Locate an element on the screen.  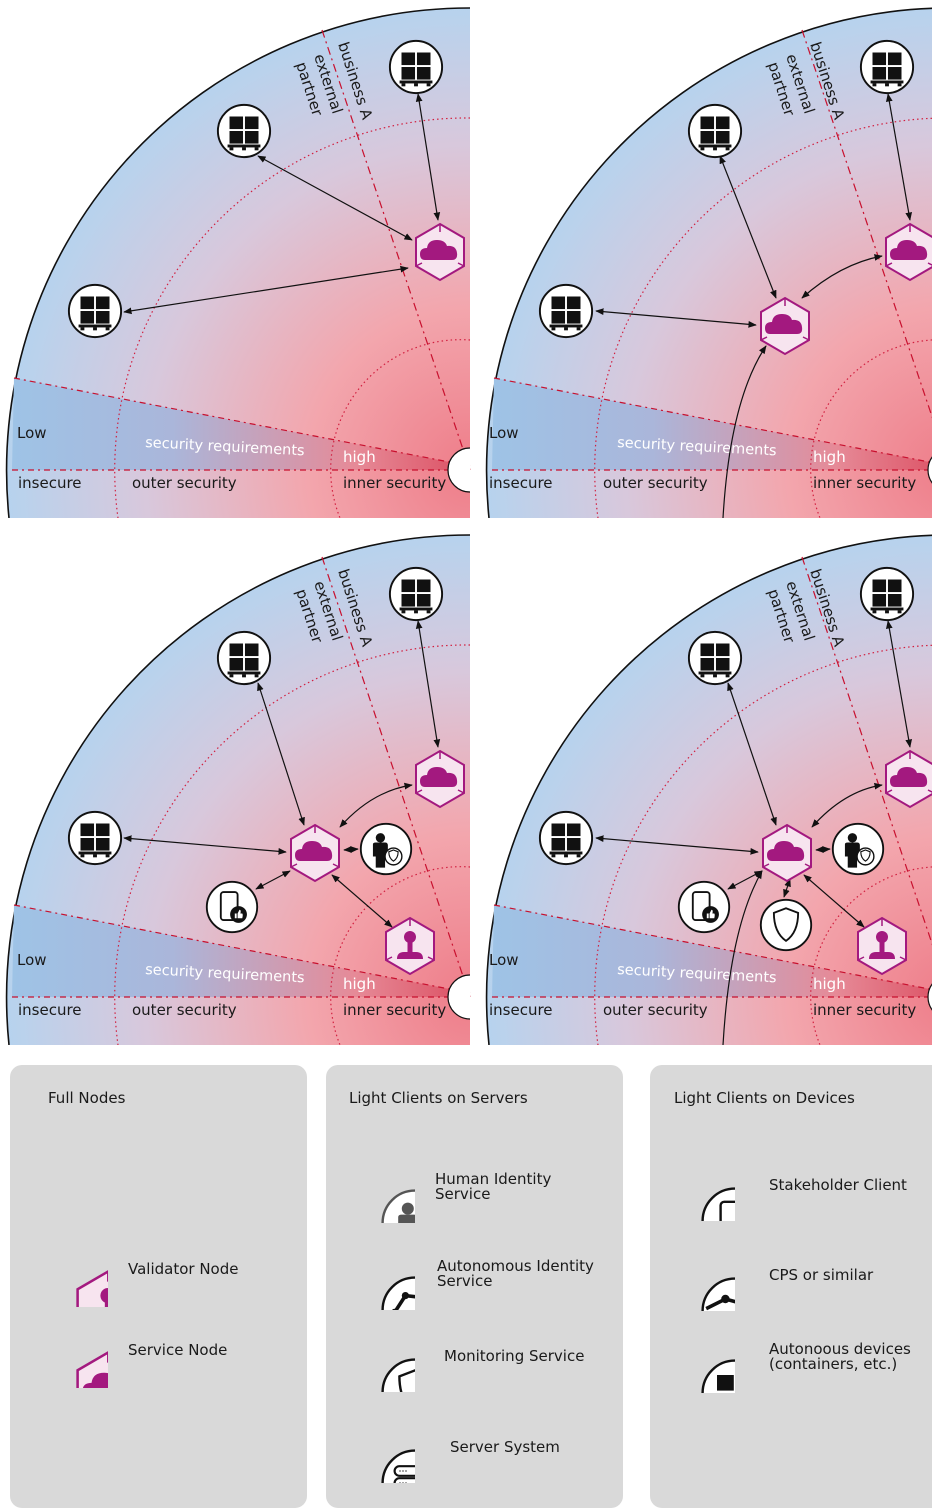
legend-label: Autonoous devices is located at coordinates (840, 1349).